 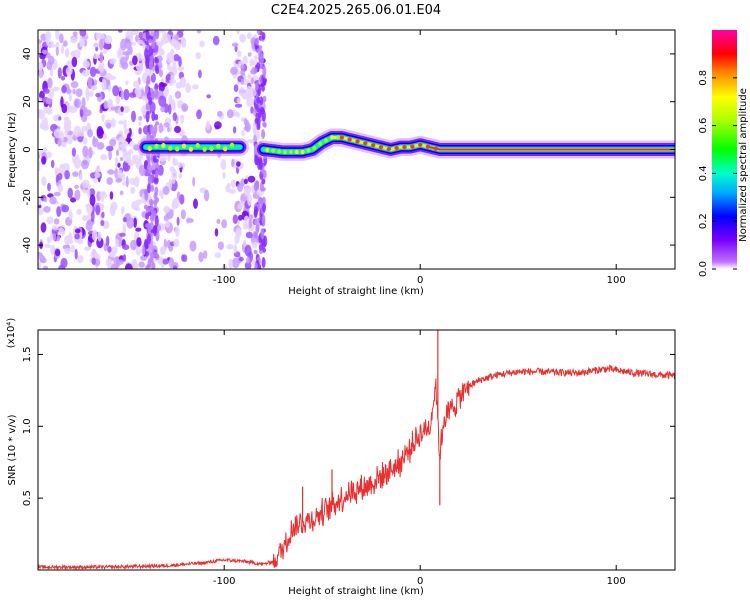 What do you see at coordinates (27, 197) in the screenshot?
I see `y-tick-label: -20` at bounding box center [27, 197].